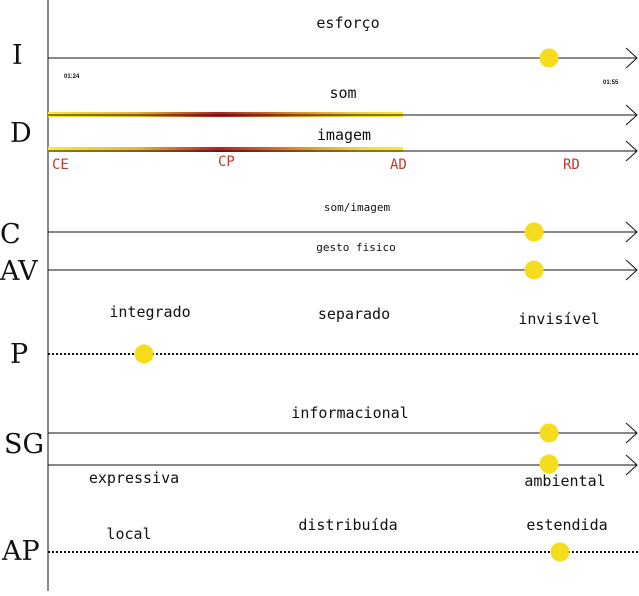 The image size is (639, 596). I want to click on p-scale-separado: separado, so click(354, 314).